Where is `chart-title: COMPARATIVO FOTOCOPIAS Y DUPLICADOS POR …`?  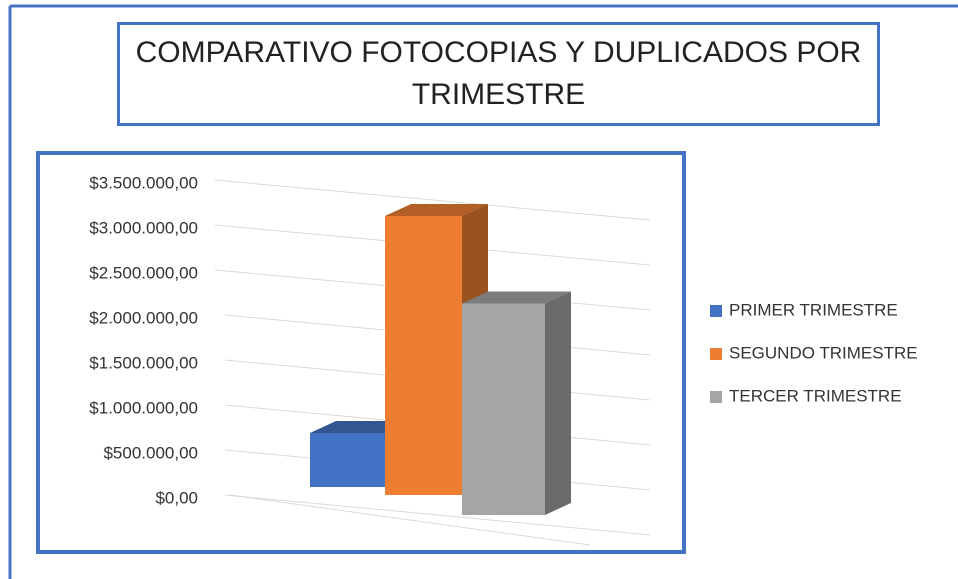 chart-title: COMPARATIVO FOTOCOPIAS Y DUPLICADOS POR … is located at coordinates (498, 74).